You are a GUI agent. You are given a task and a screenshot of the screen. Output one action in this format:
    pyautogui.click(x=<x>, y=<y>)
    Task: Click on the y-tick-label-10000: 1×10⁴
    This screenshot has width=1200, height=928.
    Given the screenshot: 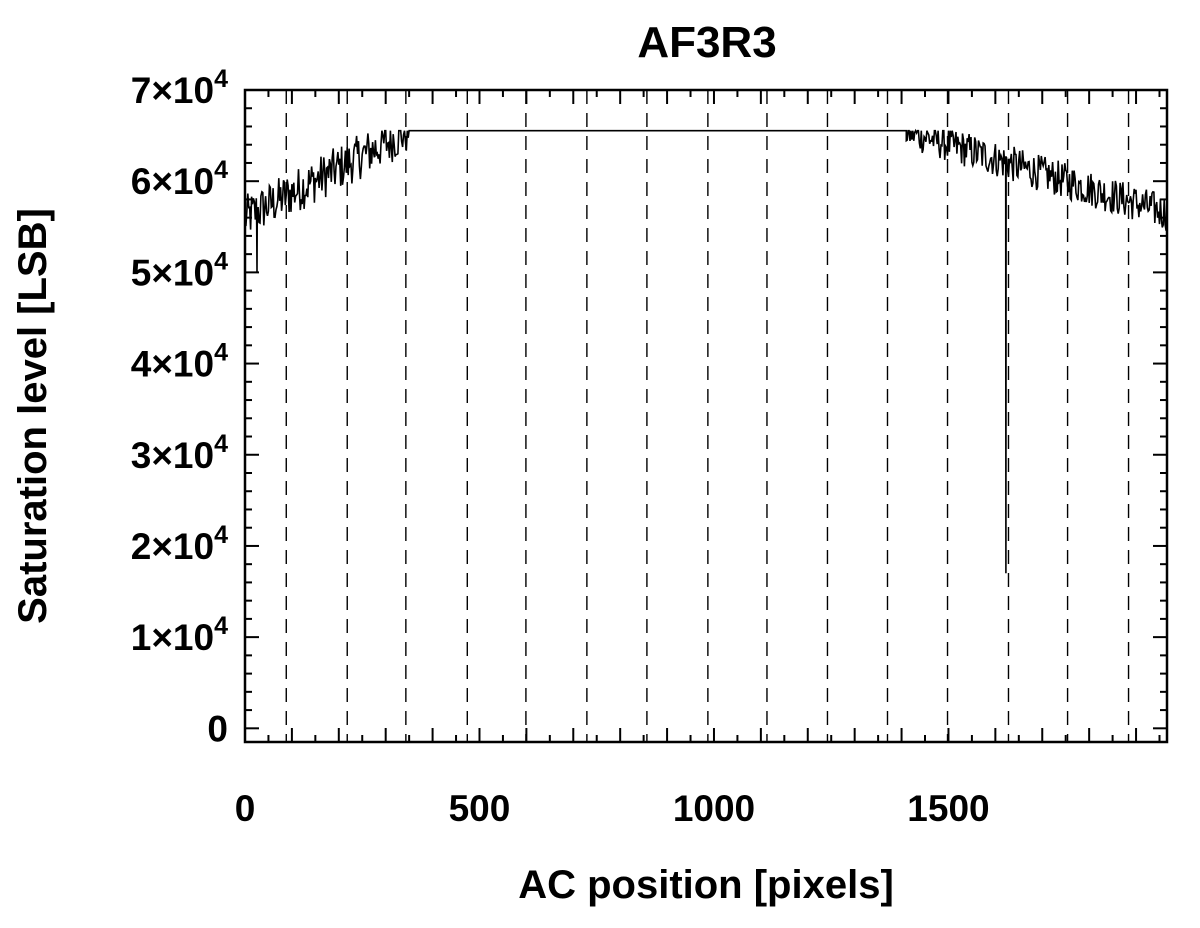 What is the action you would take?
    pyautogui.click(x=179, y=635)
    